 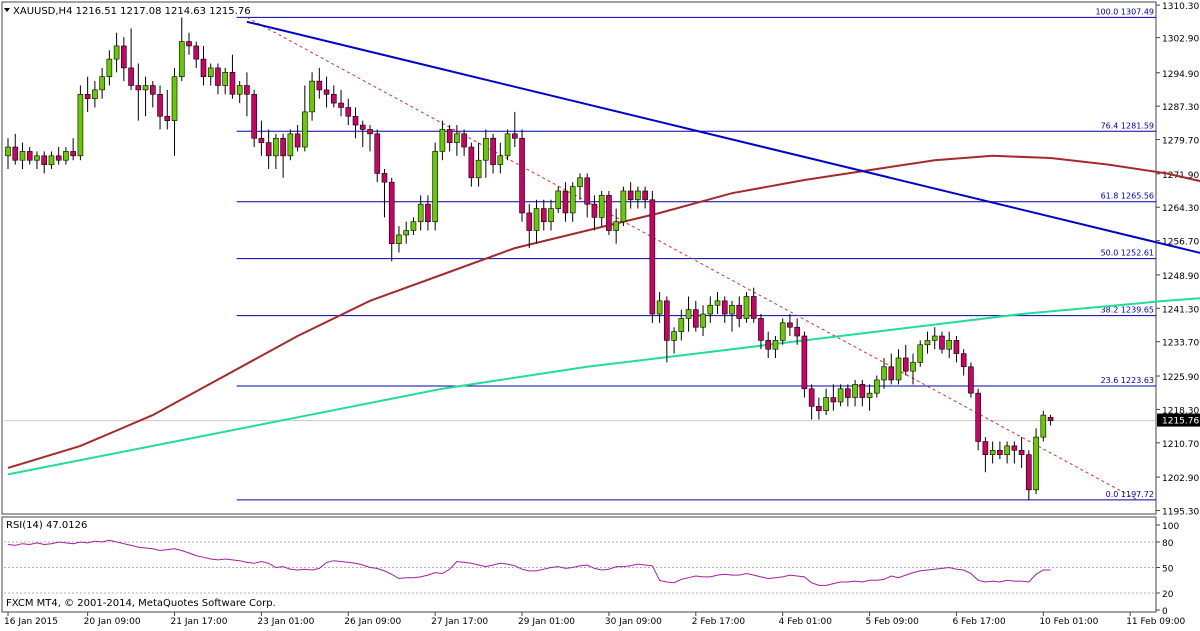 What do you see at coordinates (1127, 380) in the screenshot?
I see `fib-level-label: 23.6 1223.63` at bounding box center [1127, 380].